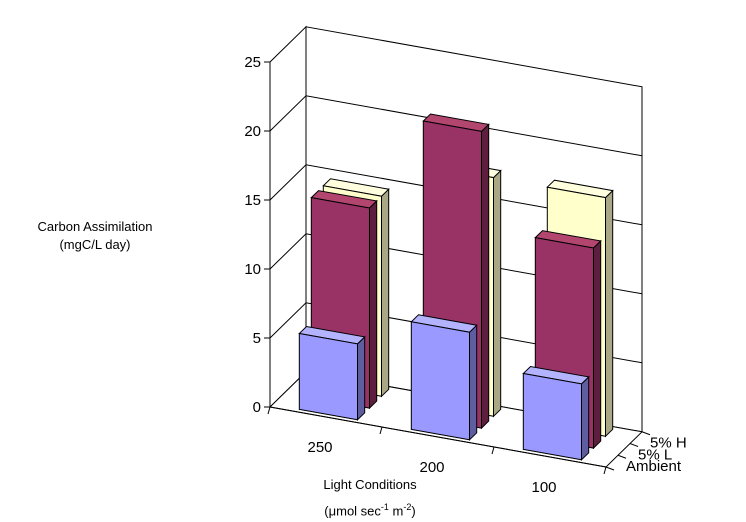 Image resolution: width=746 pixels, height=522 pixels. What do you see at coordinates (252, 131) in the screenshot?
I see `y-tick-label: 20` at bounding box center [252, 131].